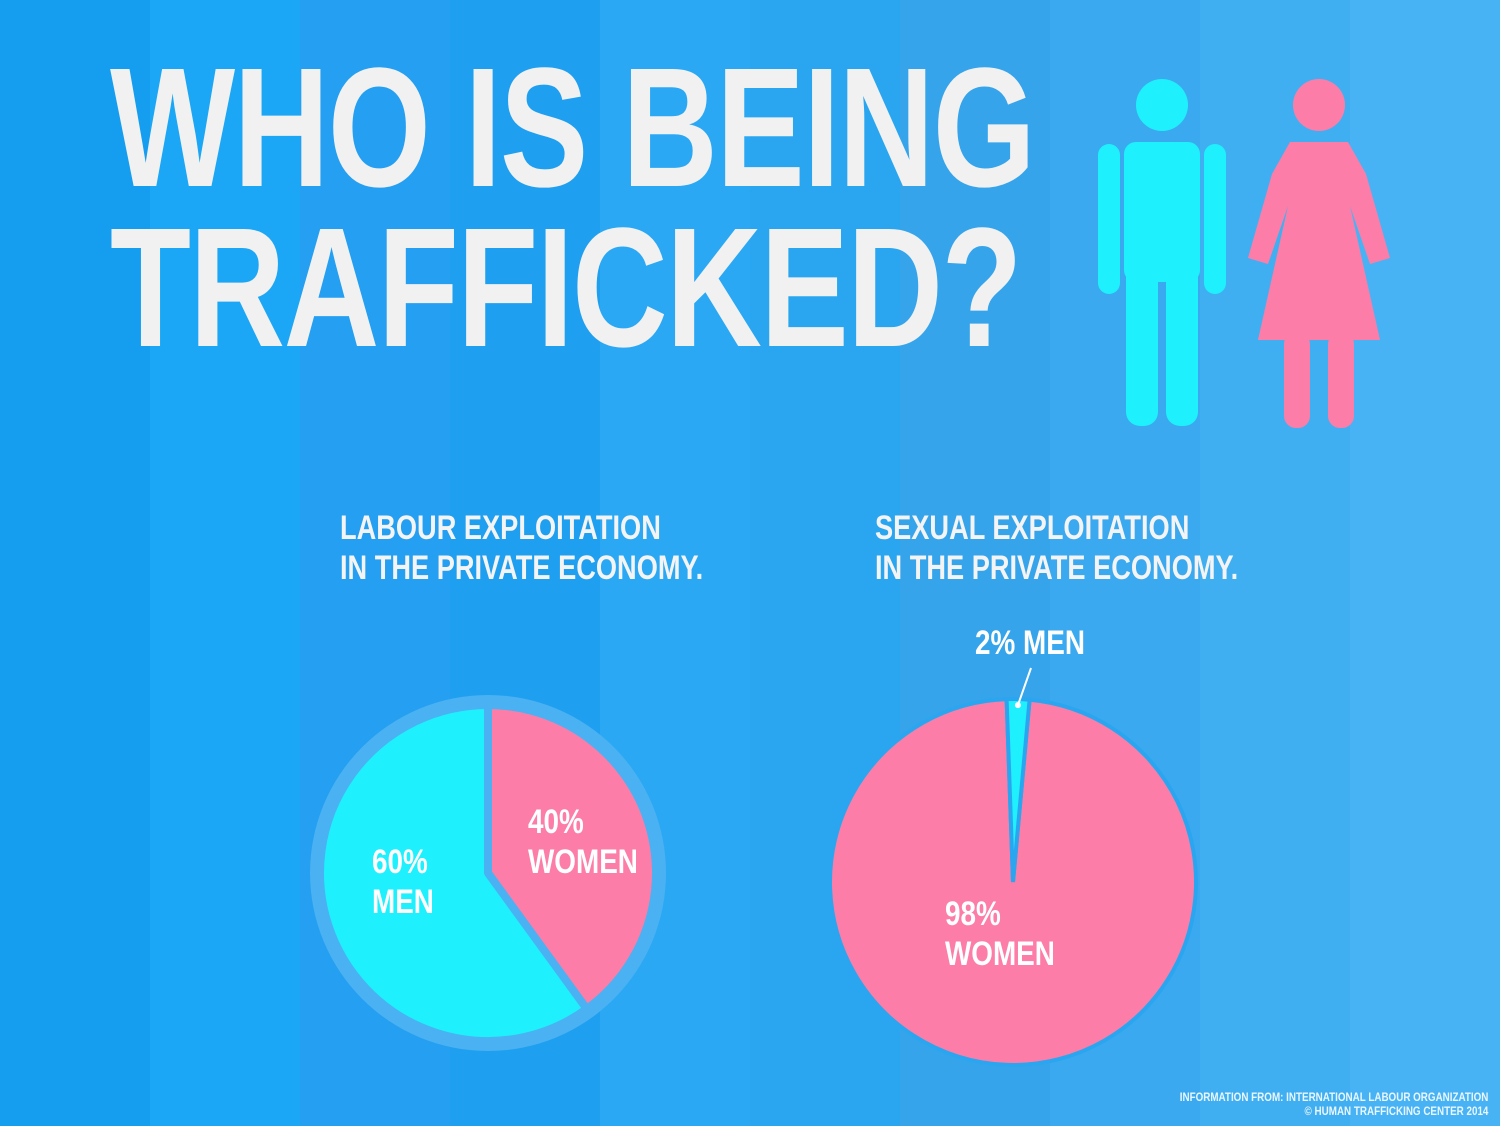 This screenshot has width=1500, height=1126. Describe the element at coordinates (403, 901) in the screenshot. I see `slice-label-men: MEN` at that location.